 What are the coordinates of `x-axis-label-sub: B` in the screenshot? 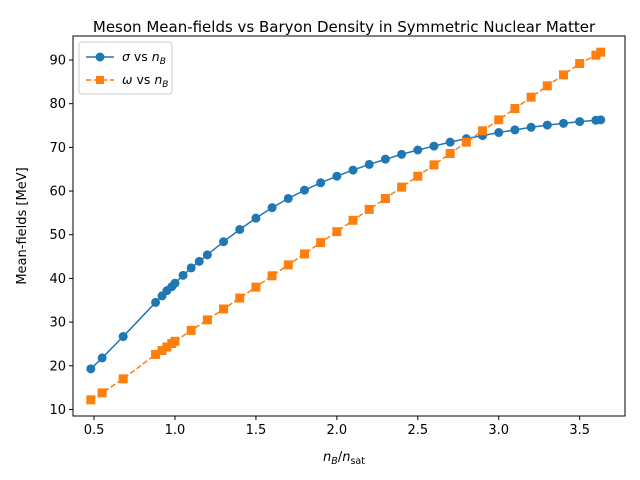 It's located at (334, 461).